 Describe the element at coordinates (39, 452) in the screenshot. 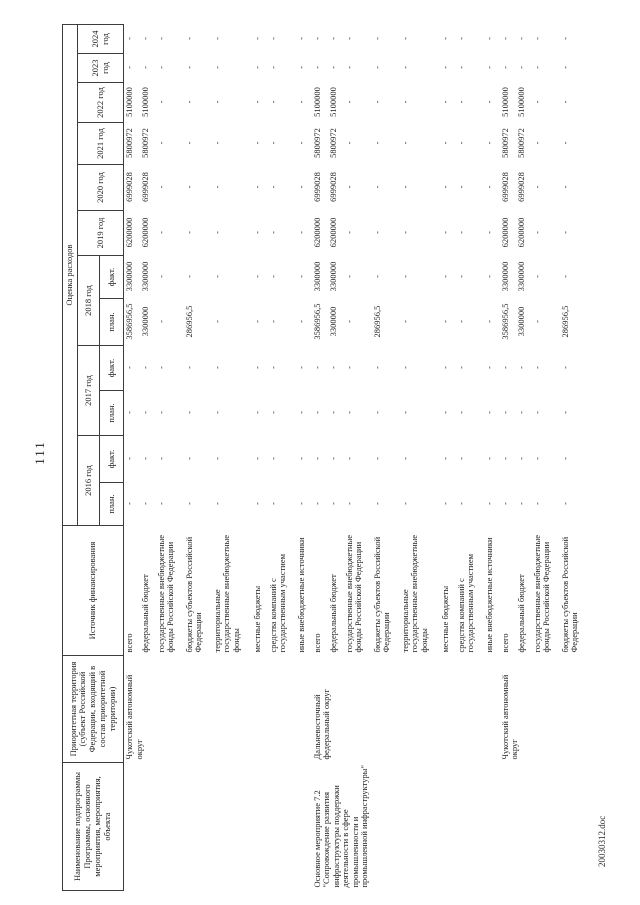

I see `page-number: 111` at that location.